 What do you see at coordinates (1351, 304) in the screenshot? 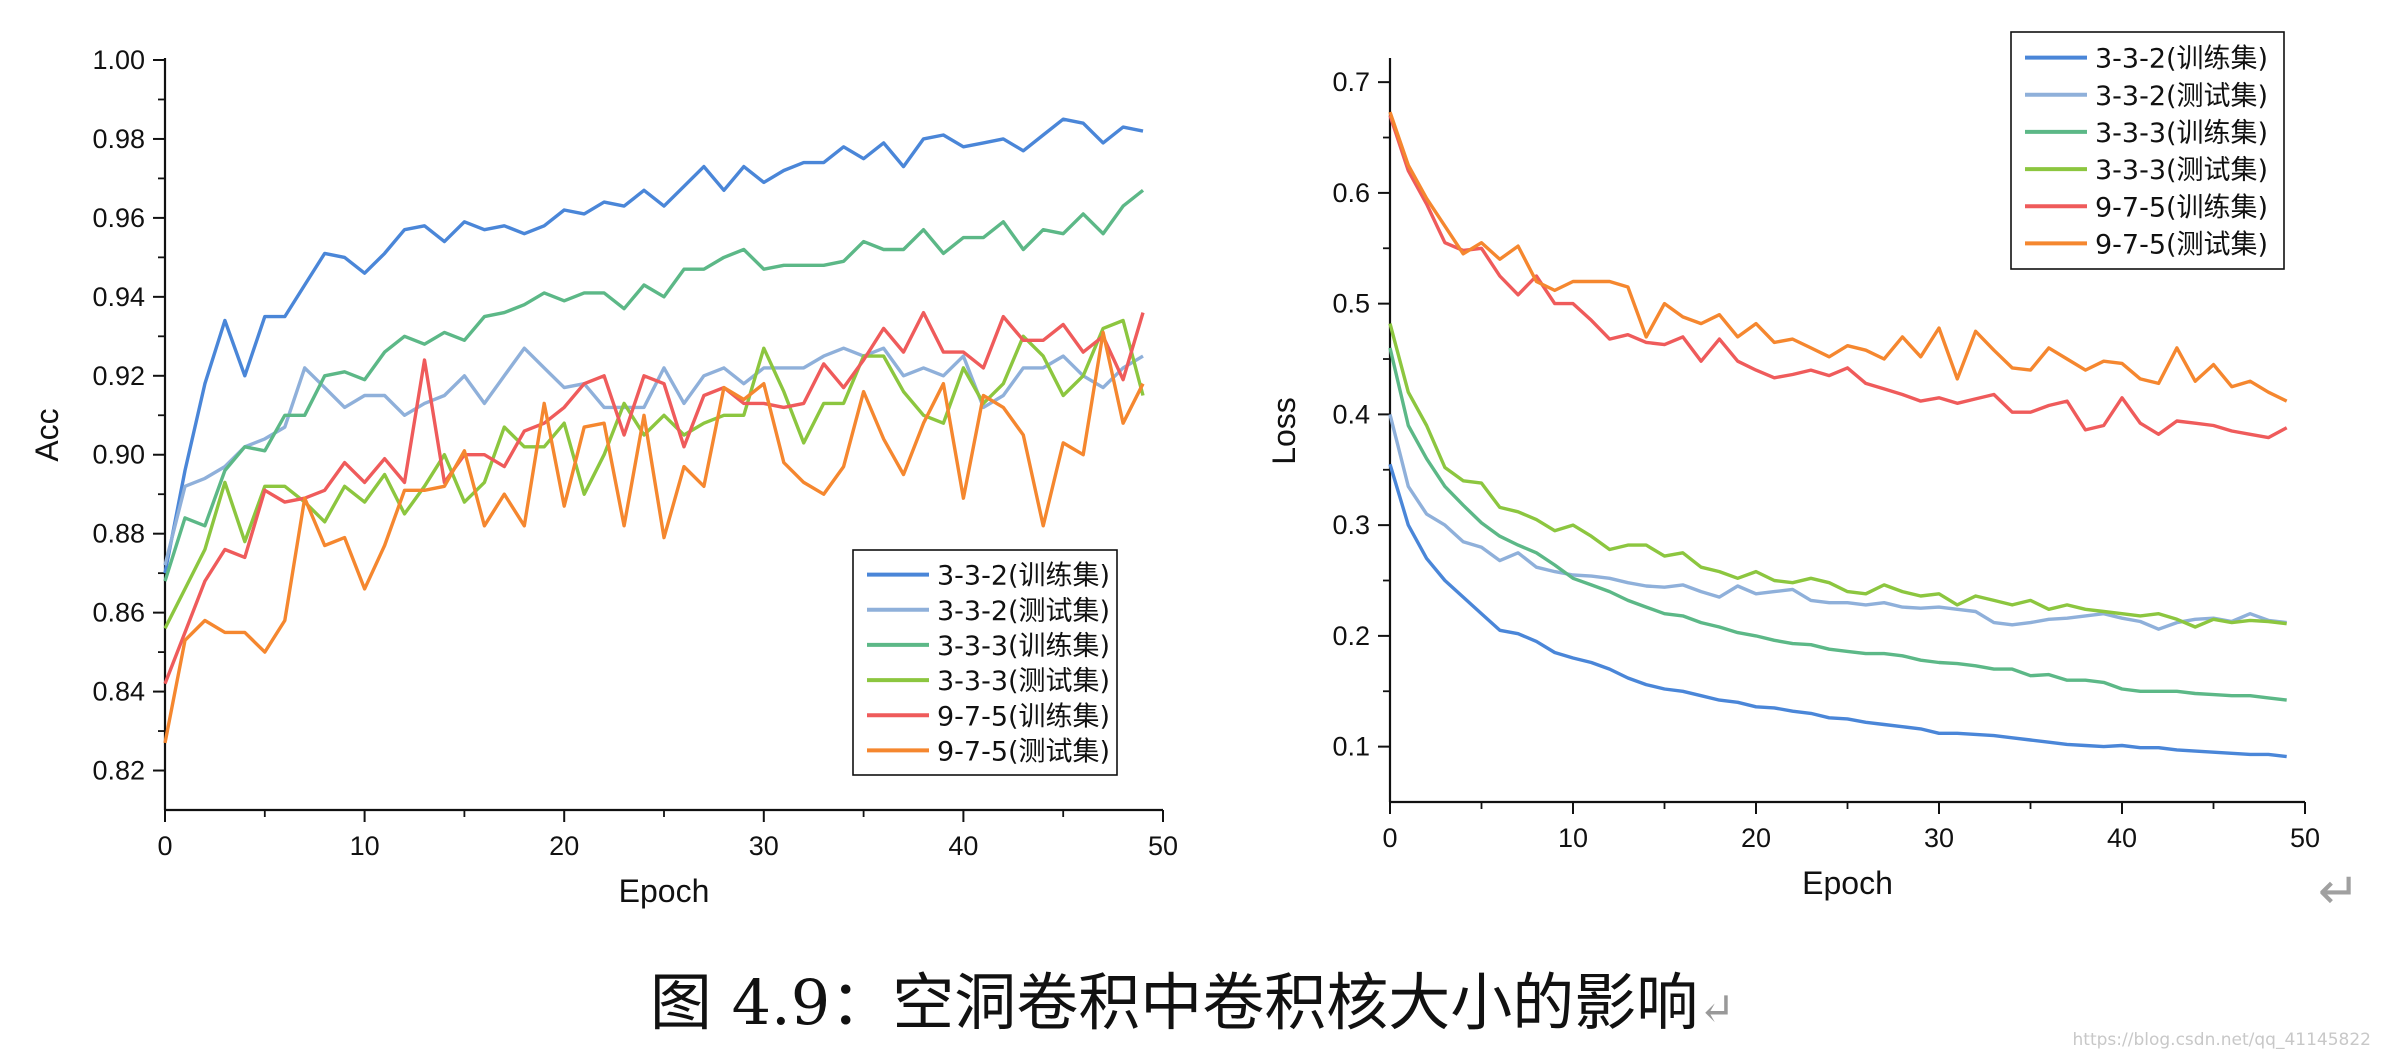
I see `loss-y-tick-label: 0.5` at bounding box center [1351, 304].